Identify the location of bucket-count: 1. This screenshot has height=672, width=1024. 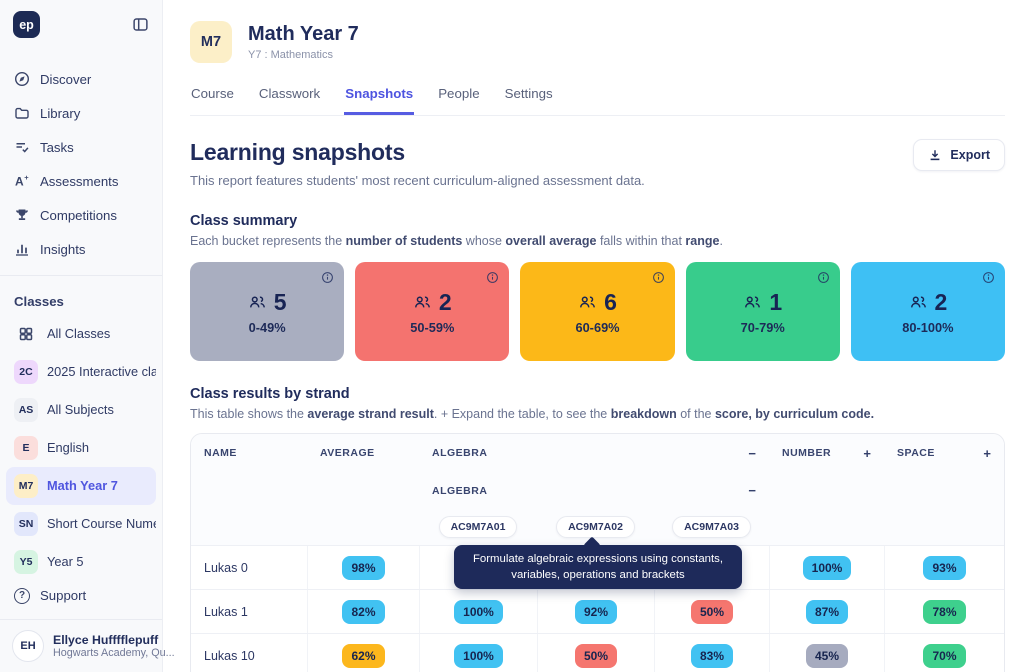
(776, 301).